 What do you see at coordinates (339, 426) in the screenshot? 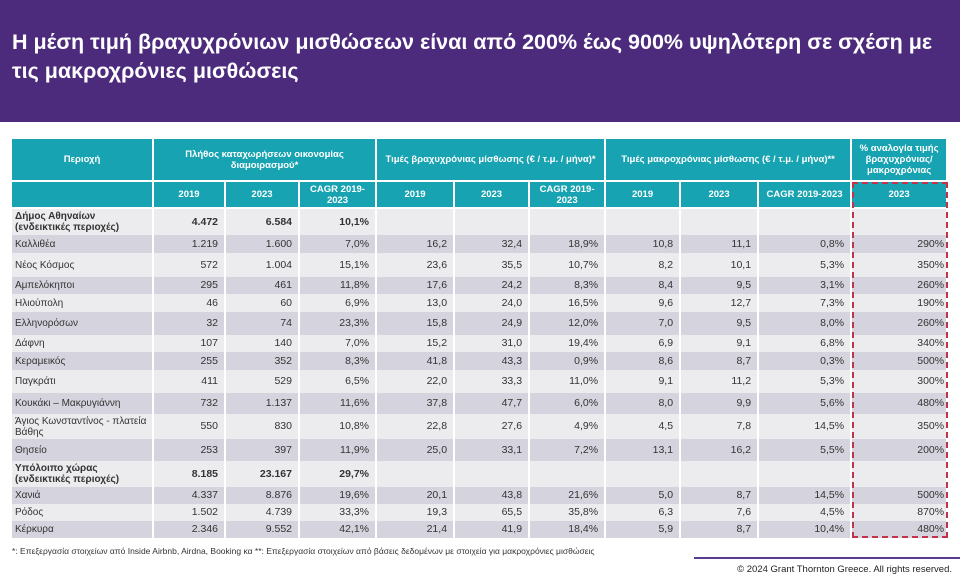
I see `cell-lcagr: 10,8%` at bounding box center [339, 426].